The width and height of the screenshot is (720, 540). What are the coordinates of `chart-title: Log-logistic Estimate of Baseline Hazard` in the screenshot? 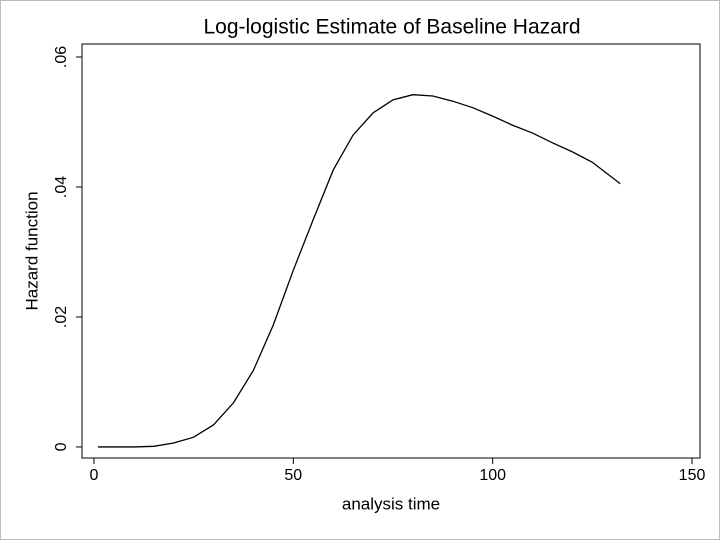 It's located at (391, 27).